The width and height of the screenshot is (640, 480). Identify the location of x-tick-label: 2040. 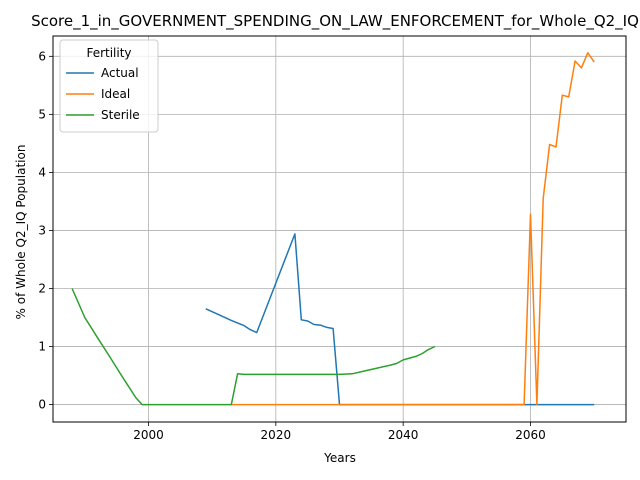
(403, 435).